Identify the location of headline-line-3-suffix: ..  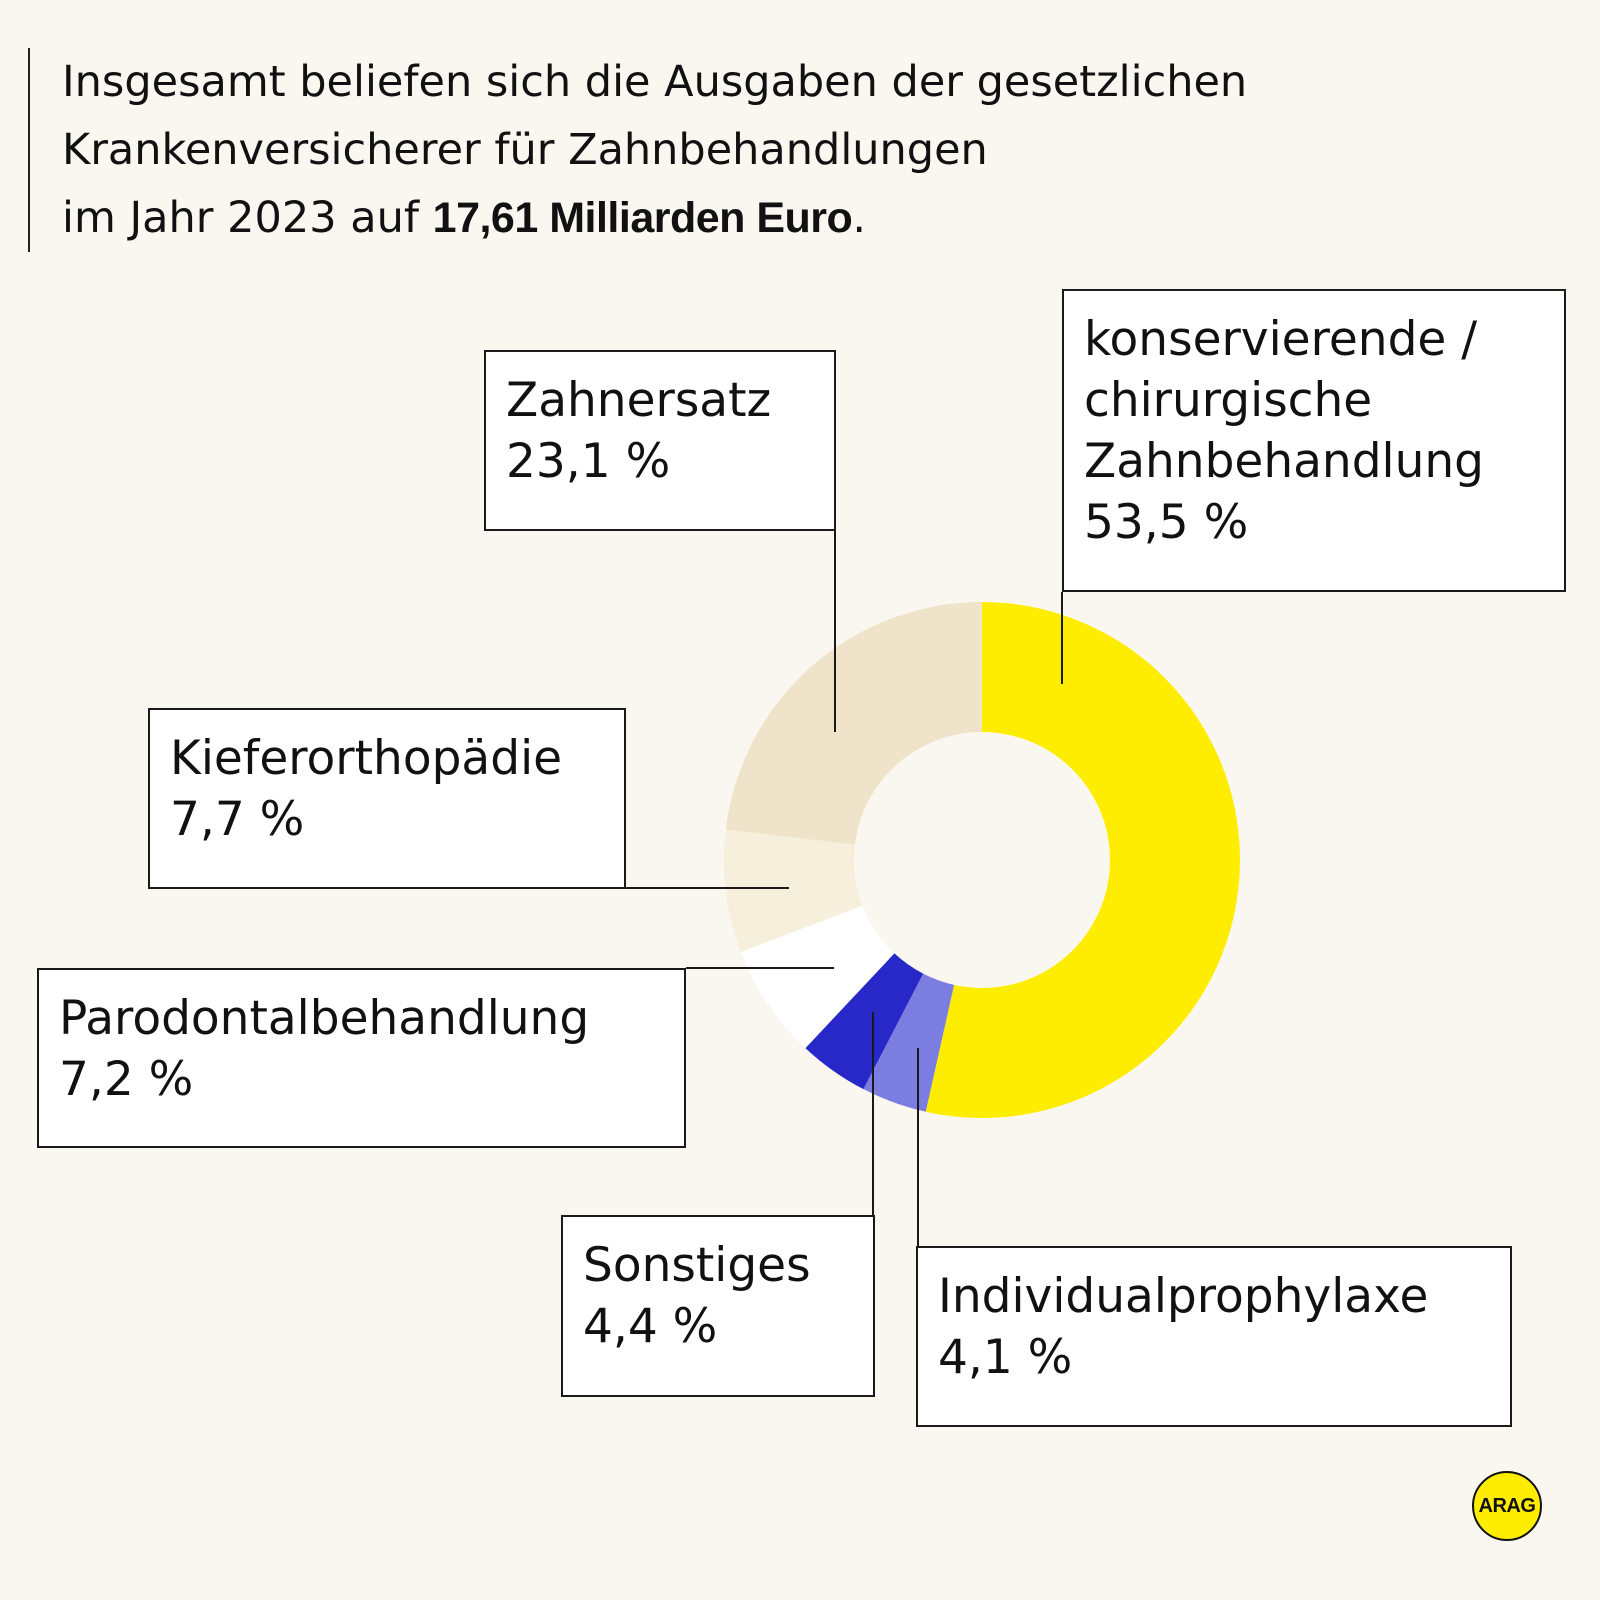
(859, 218).